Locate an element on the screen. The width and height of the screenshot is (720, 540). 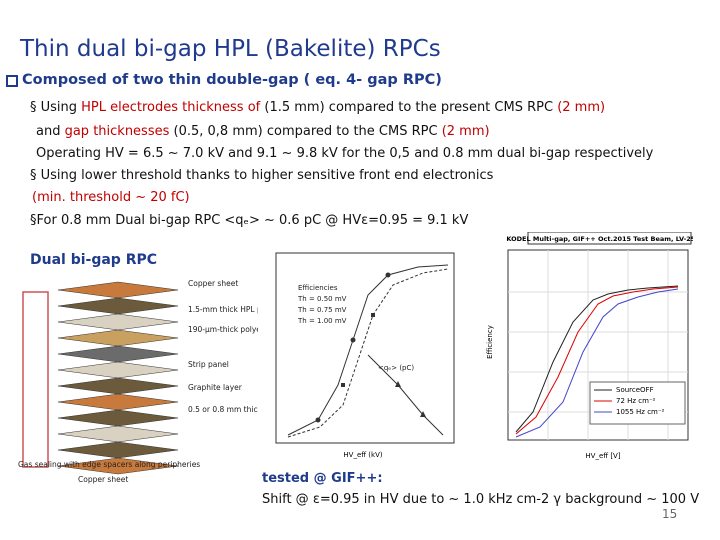
page-number: 15 is located at coordinates (670, 514).